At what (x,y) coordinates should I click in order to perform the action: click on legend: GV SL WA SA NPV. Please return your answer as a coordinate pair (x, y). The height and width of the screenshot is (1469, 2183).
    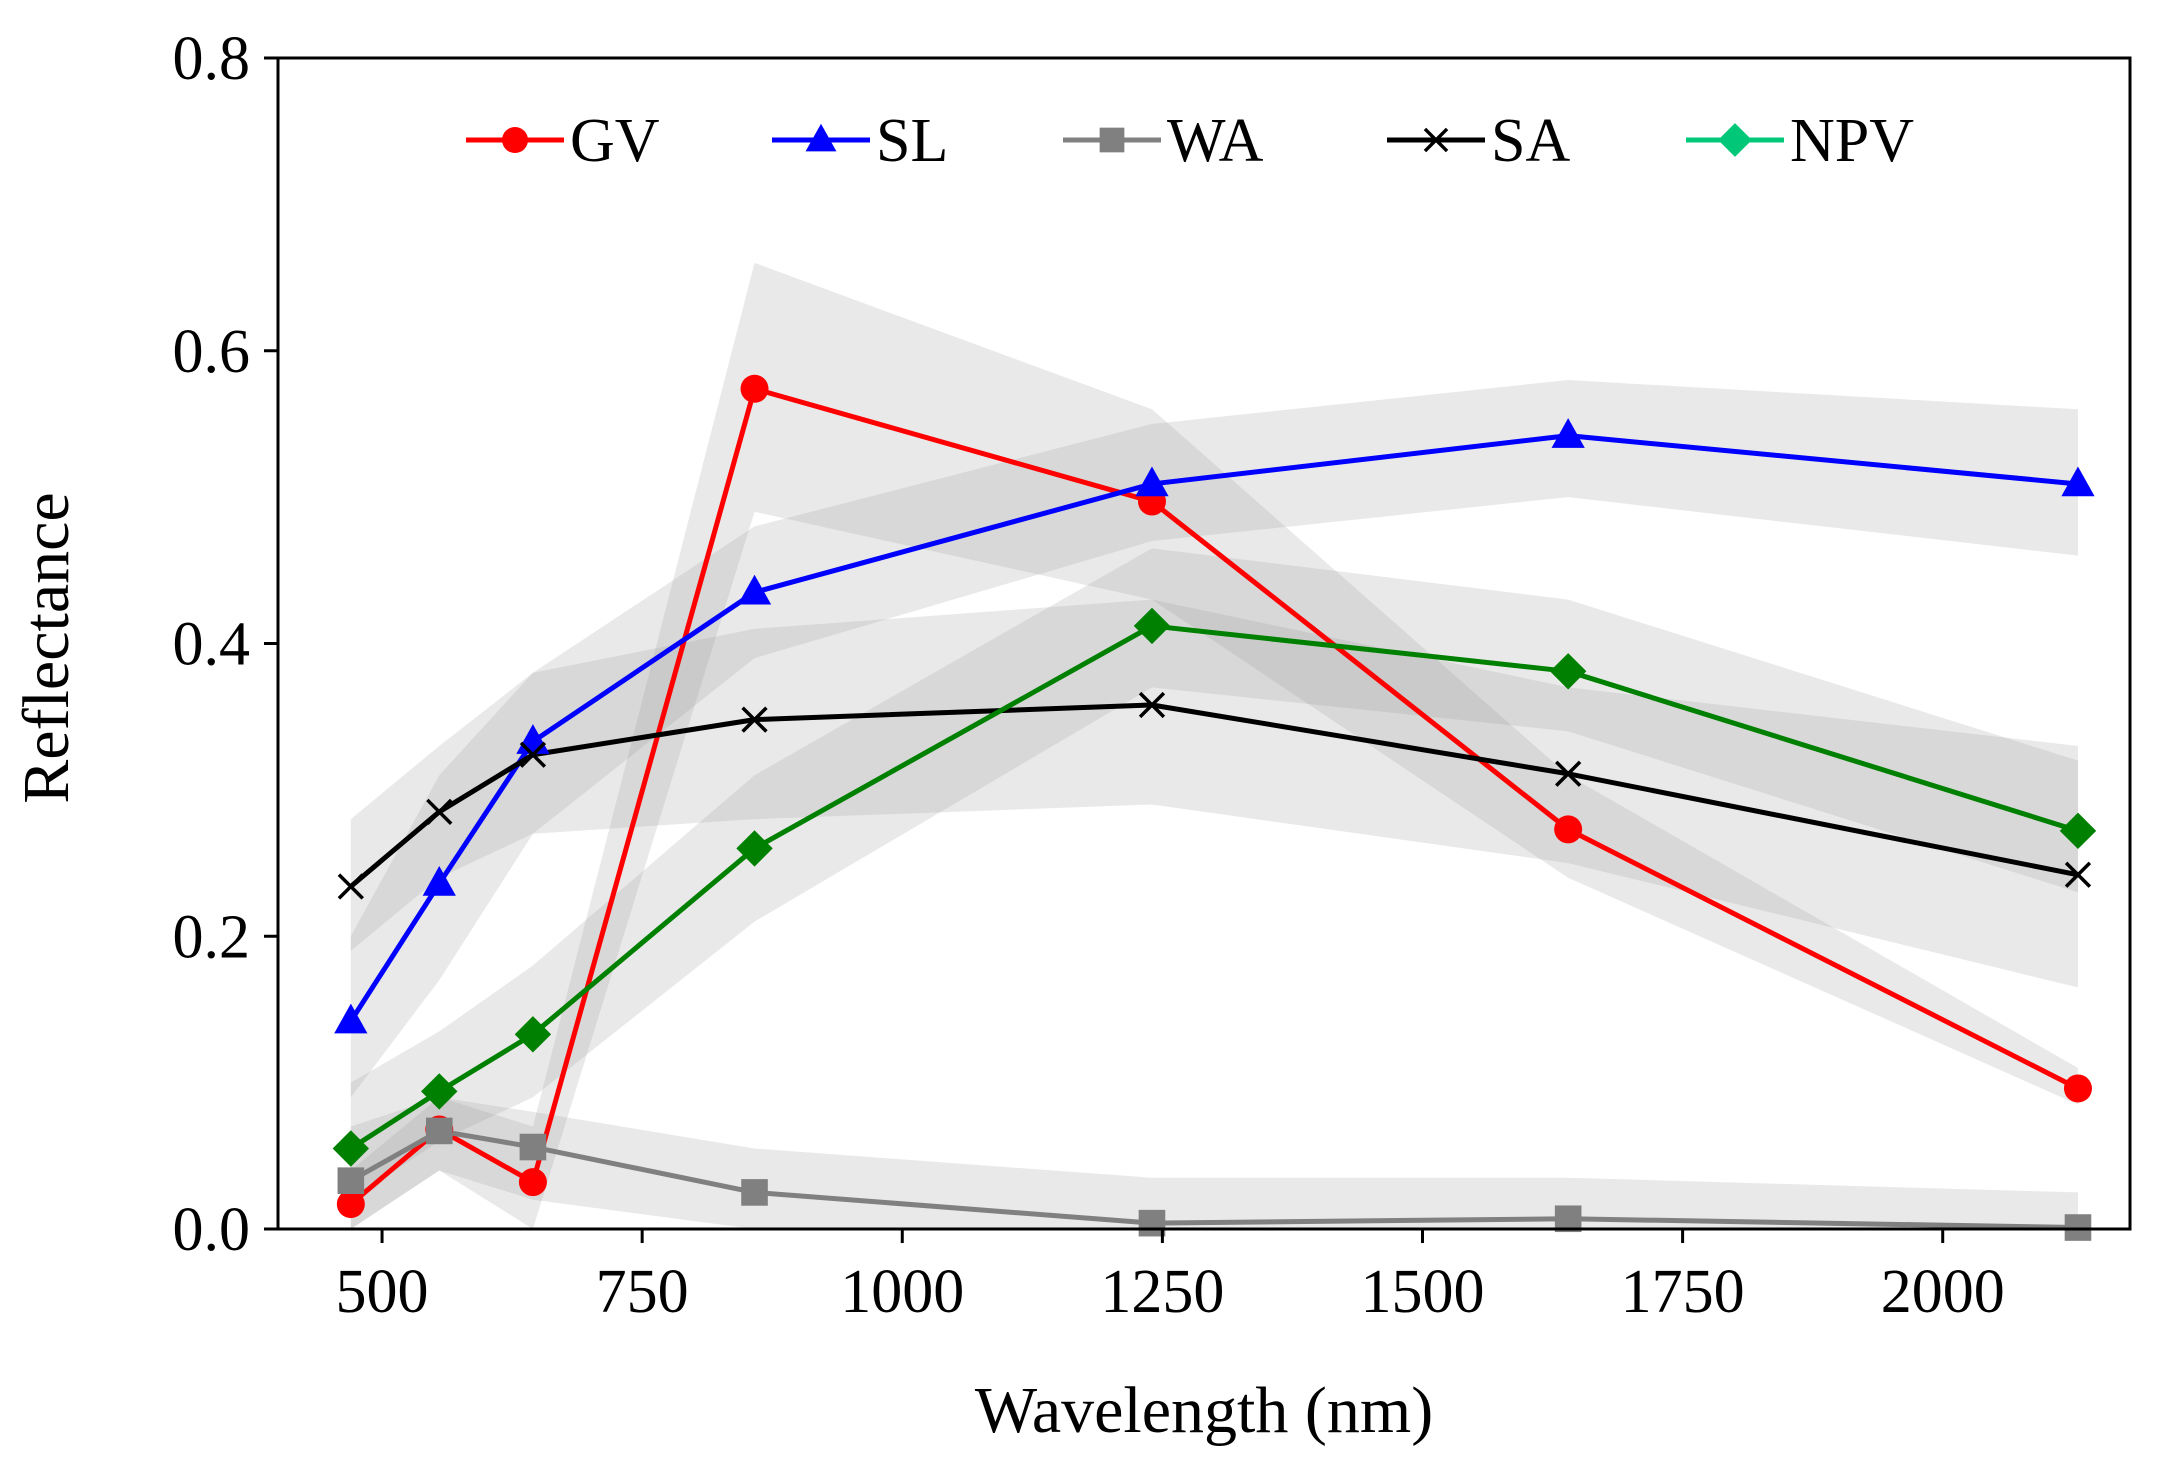
    Looking at the image, I should click on (1190, 141).